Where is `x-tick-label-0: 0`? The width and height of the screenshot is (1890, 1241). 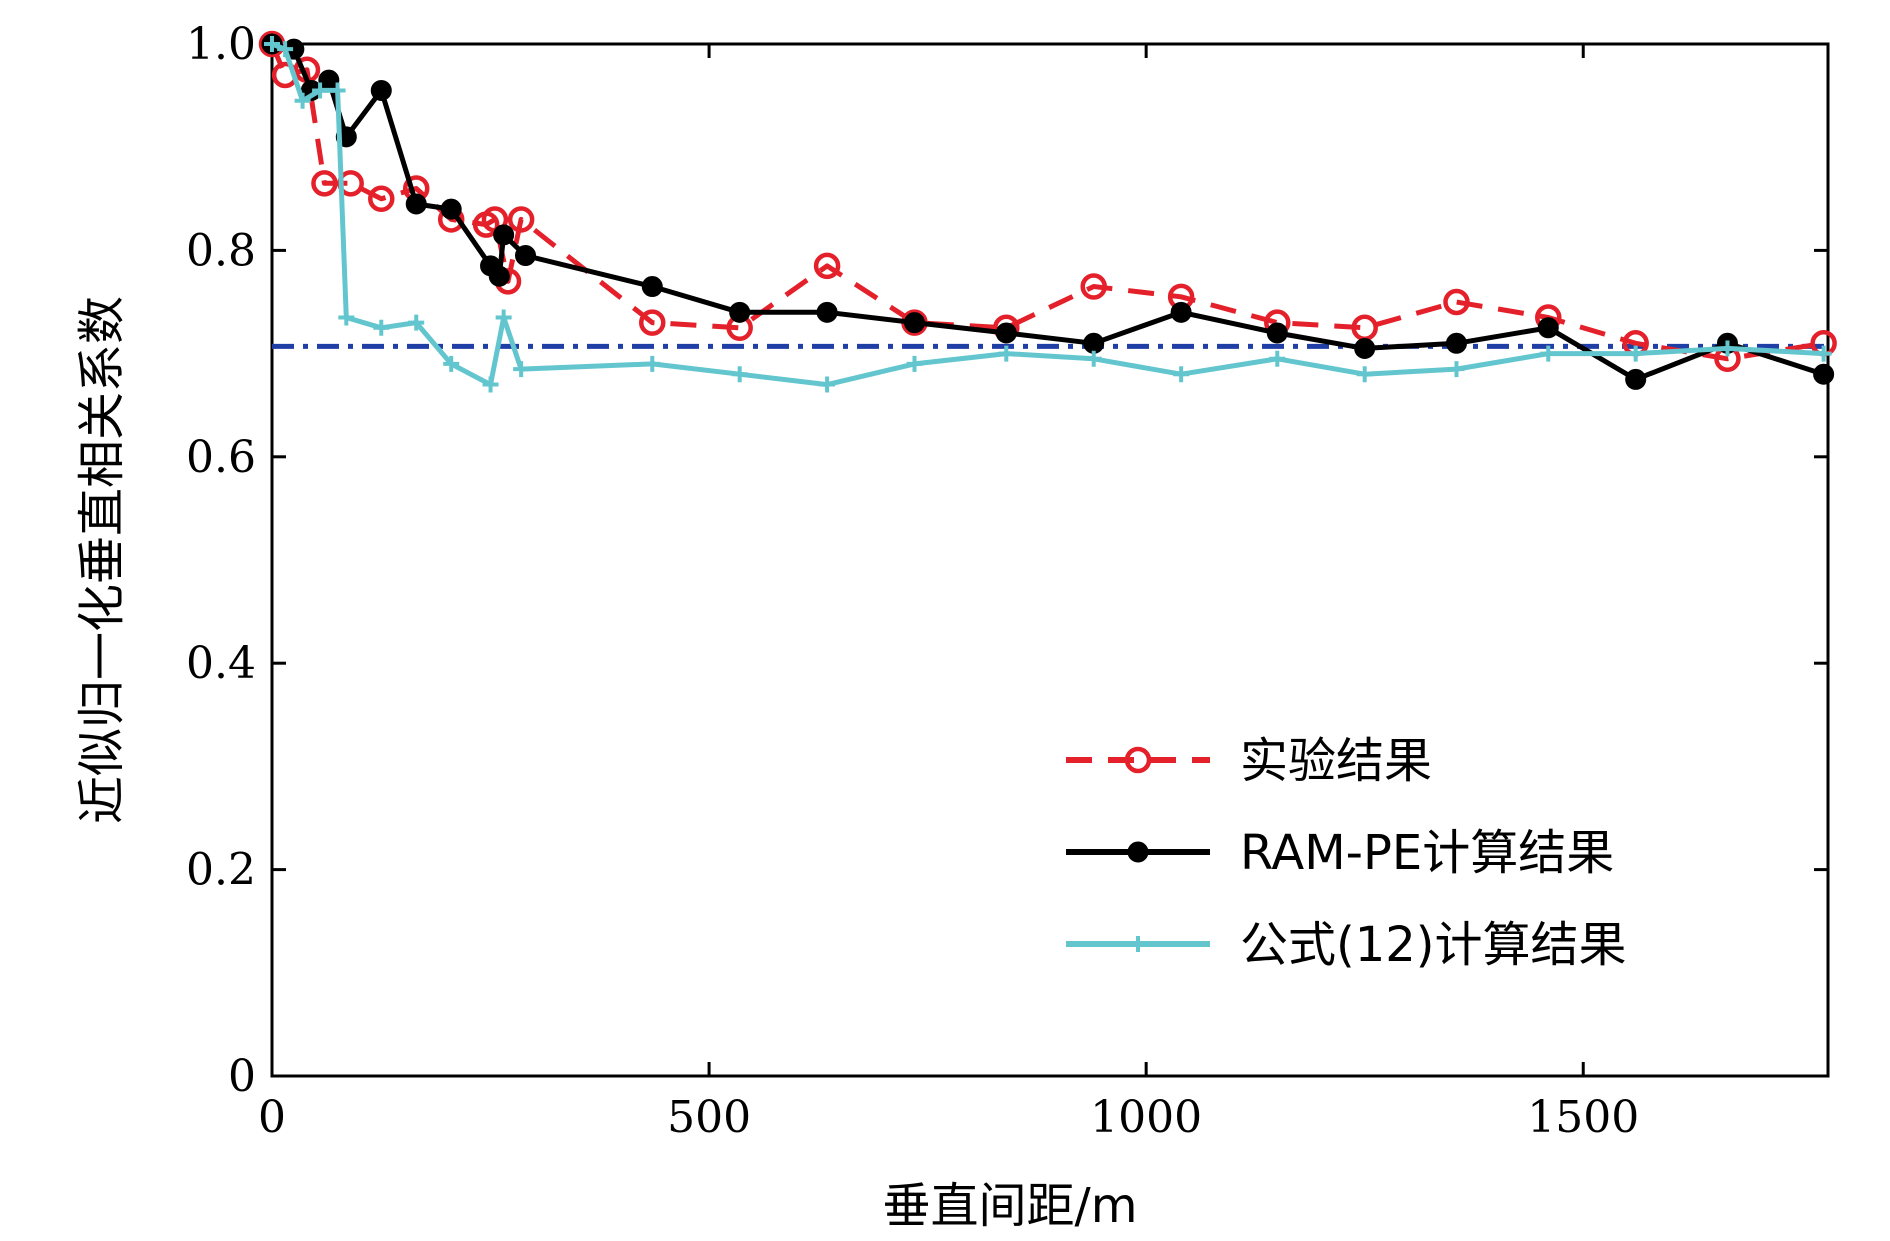
x-tick-label-0: 0 is located at coordinates (272, 1117).